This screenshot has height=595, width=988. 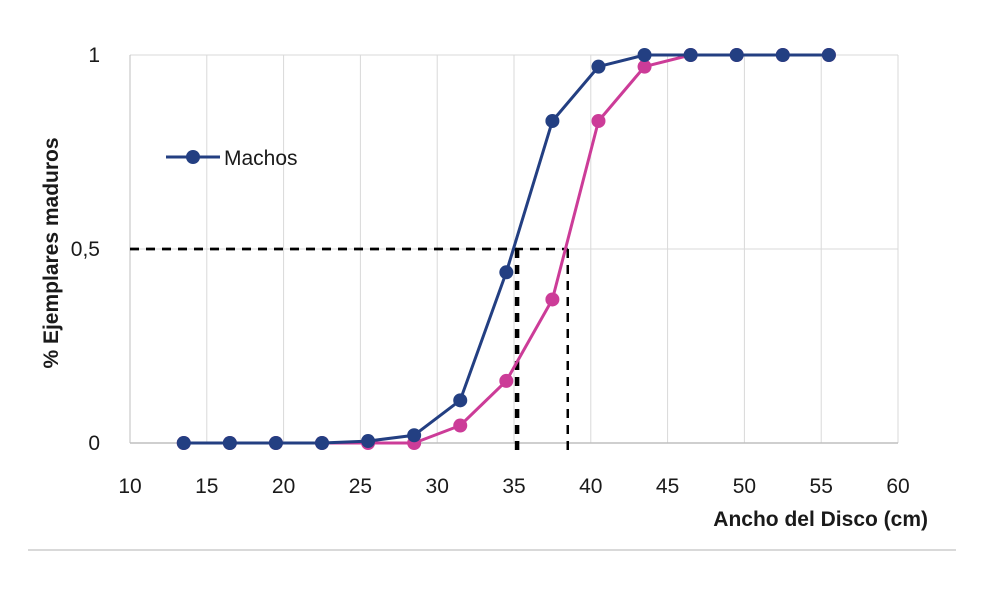 I want to click on x-tick-label: 60, so click(x=897, y=486).